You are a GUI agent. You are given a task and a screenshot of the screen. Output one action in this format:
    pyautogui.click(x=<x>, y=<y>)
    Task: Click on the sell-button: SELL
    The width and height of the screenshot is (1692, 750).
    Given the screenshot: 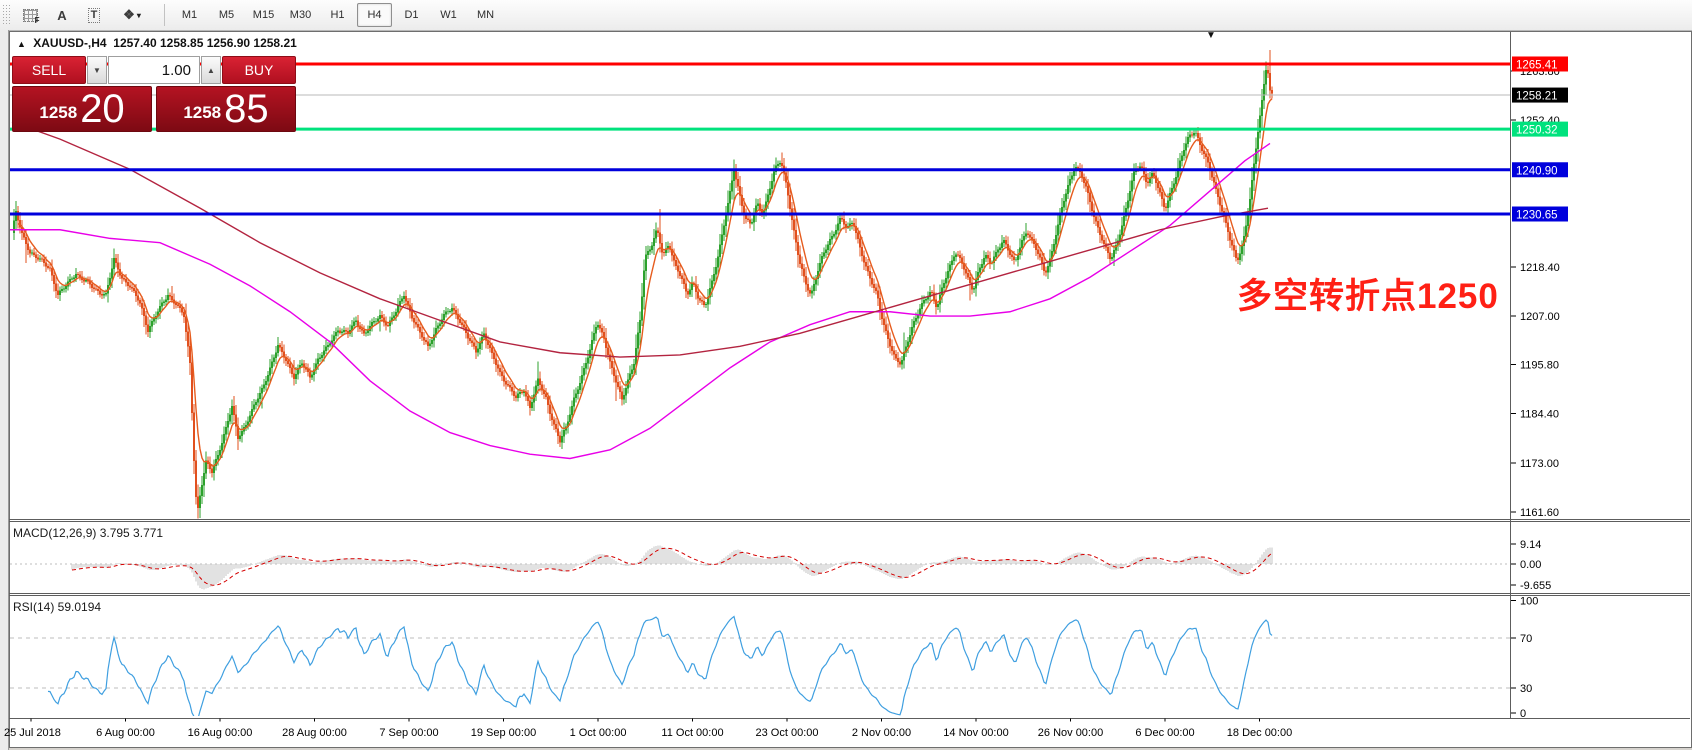 What is the action you would take?
    pyautogui.click(x=49, y=70)
    